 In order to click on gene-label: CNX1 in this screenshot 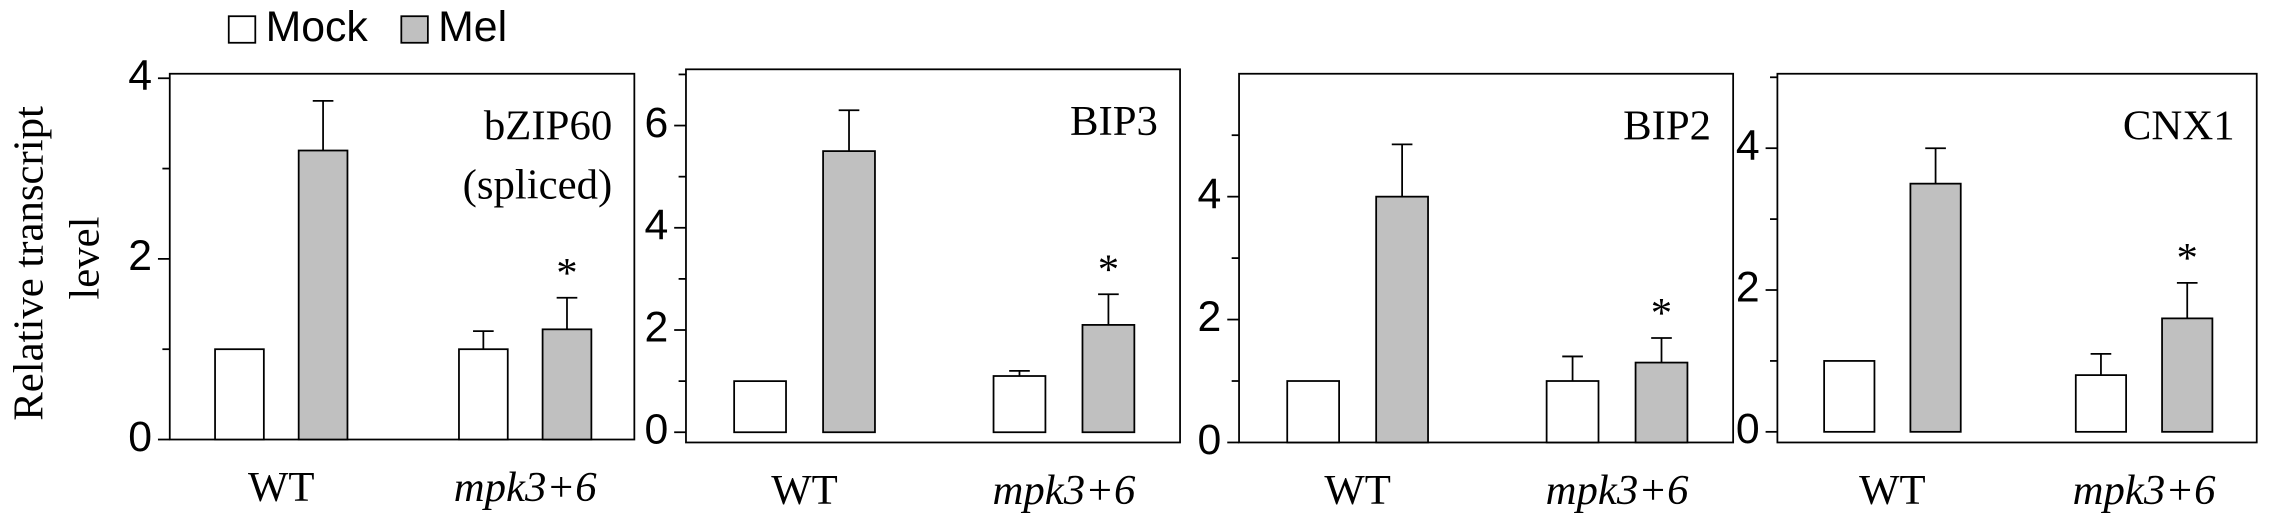, I will do `click(2179, 126)`.